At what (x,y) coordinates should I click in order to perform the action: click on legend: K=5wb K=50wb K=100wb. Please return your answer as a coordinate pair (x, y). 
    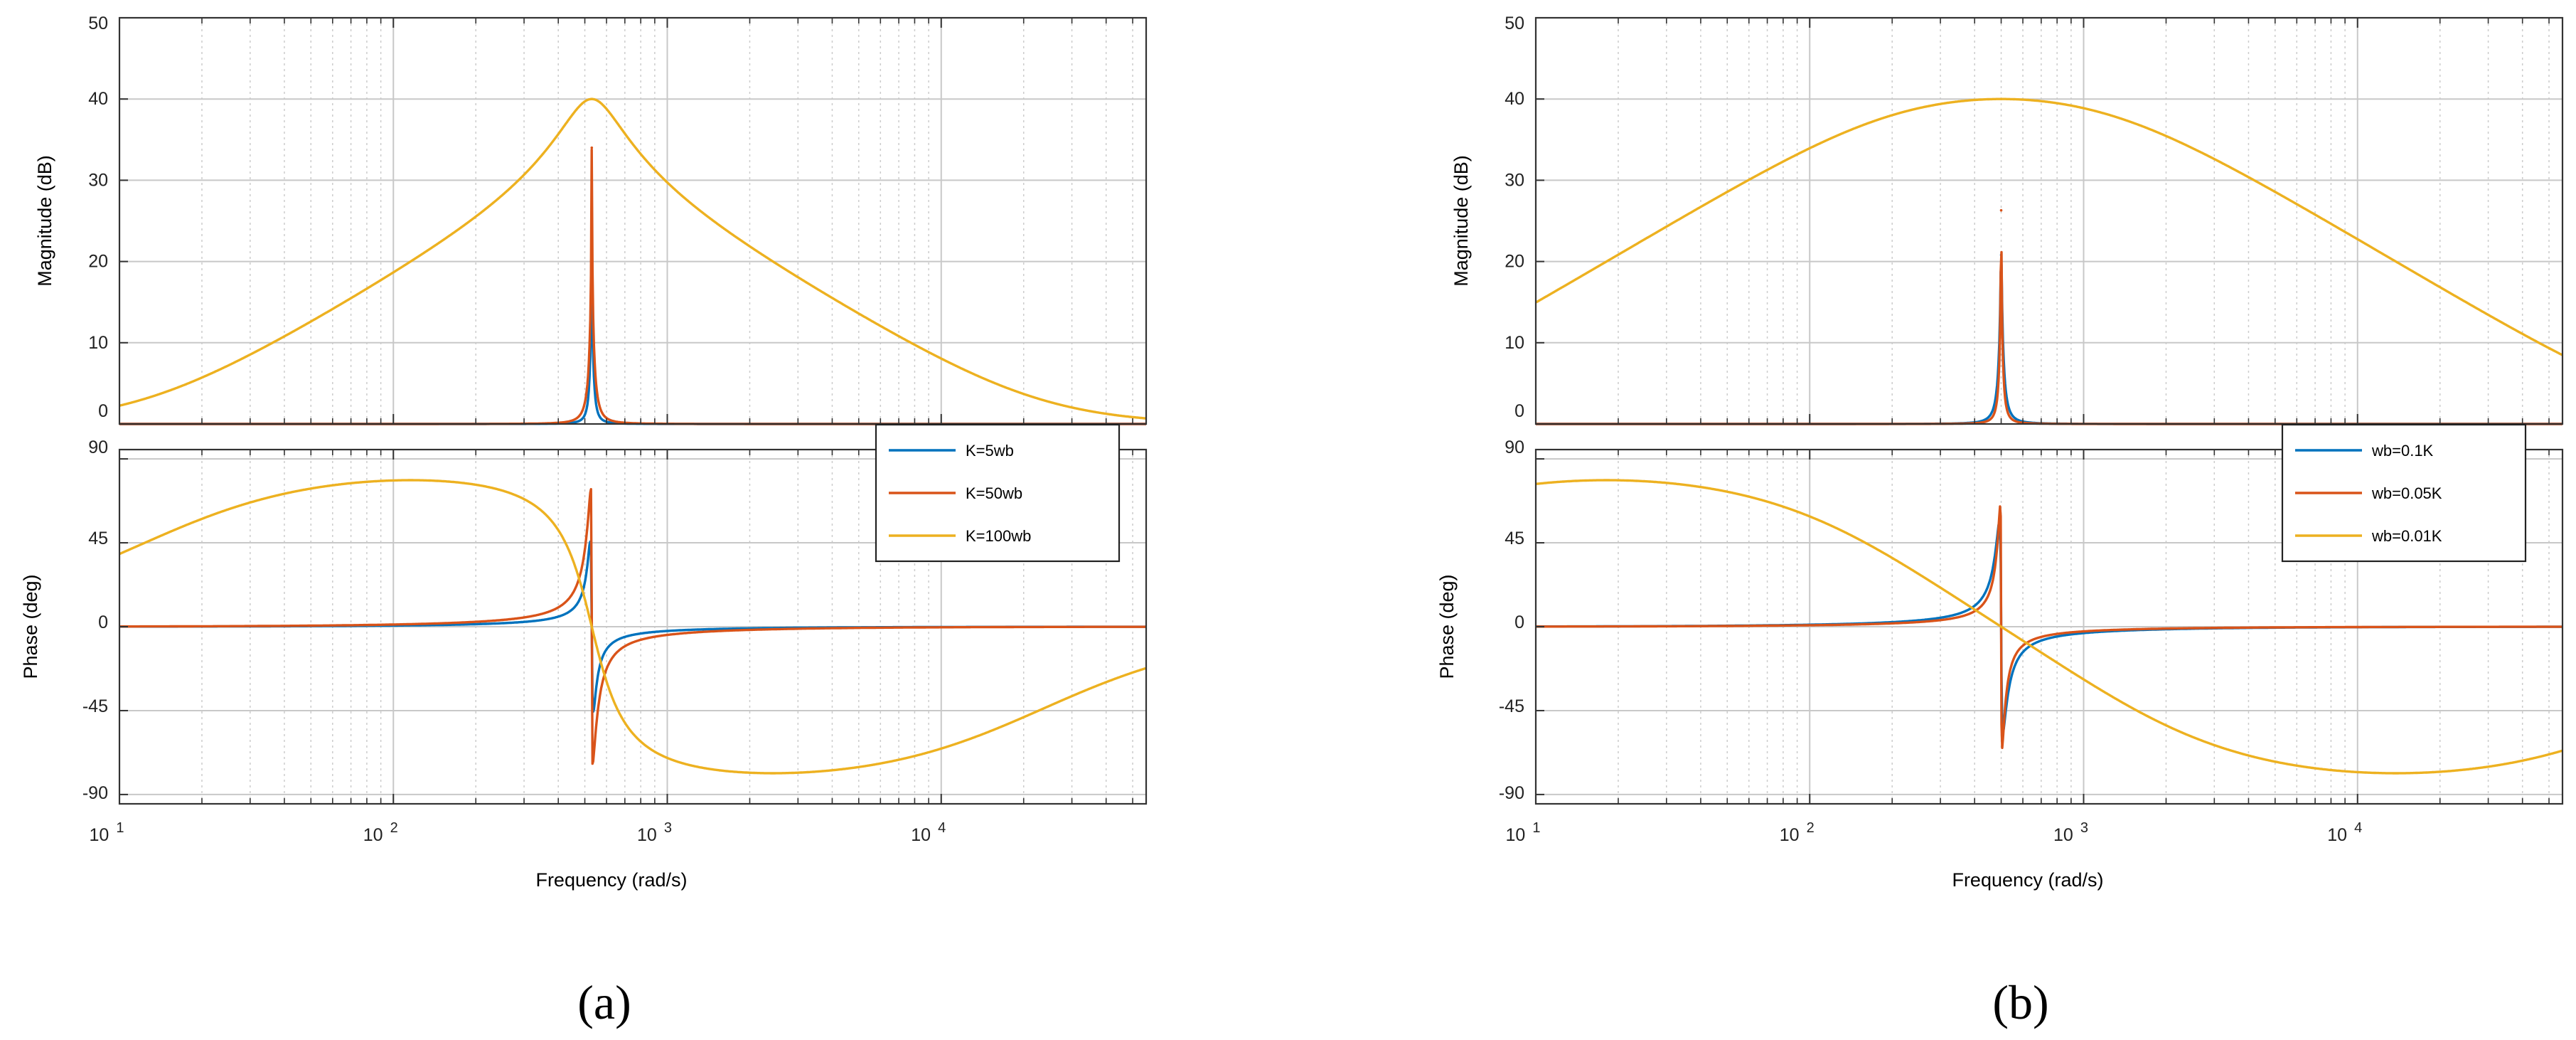
    Looking at the image, I should click on (998, 493).